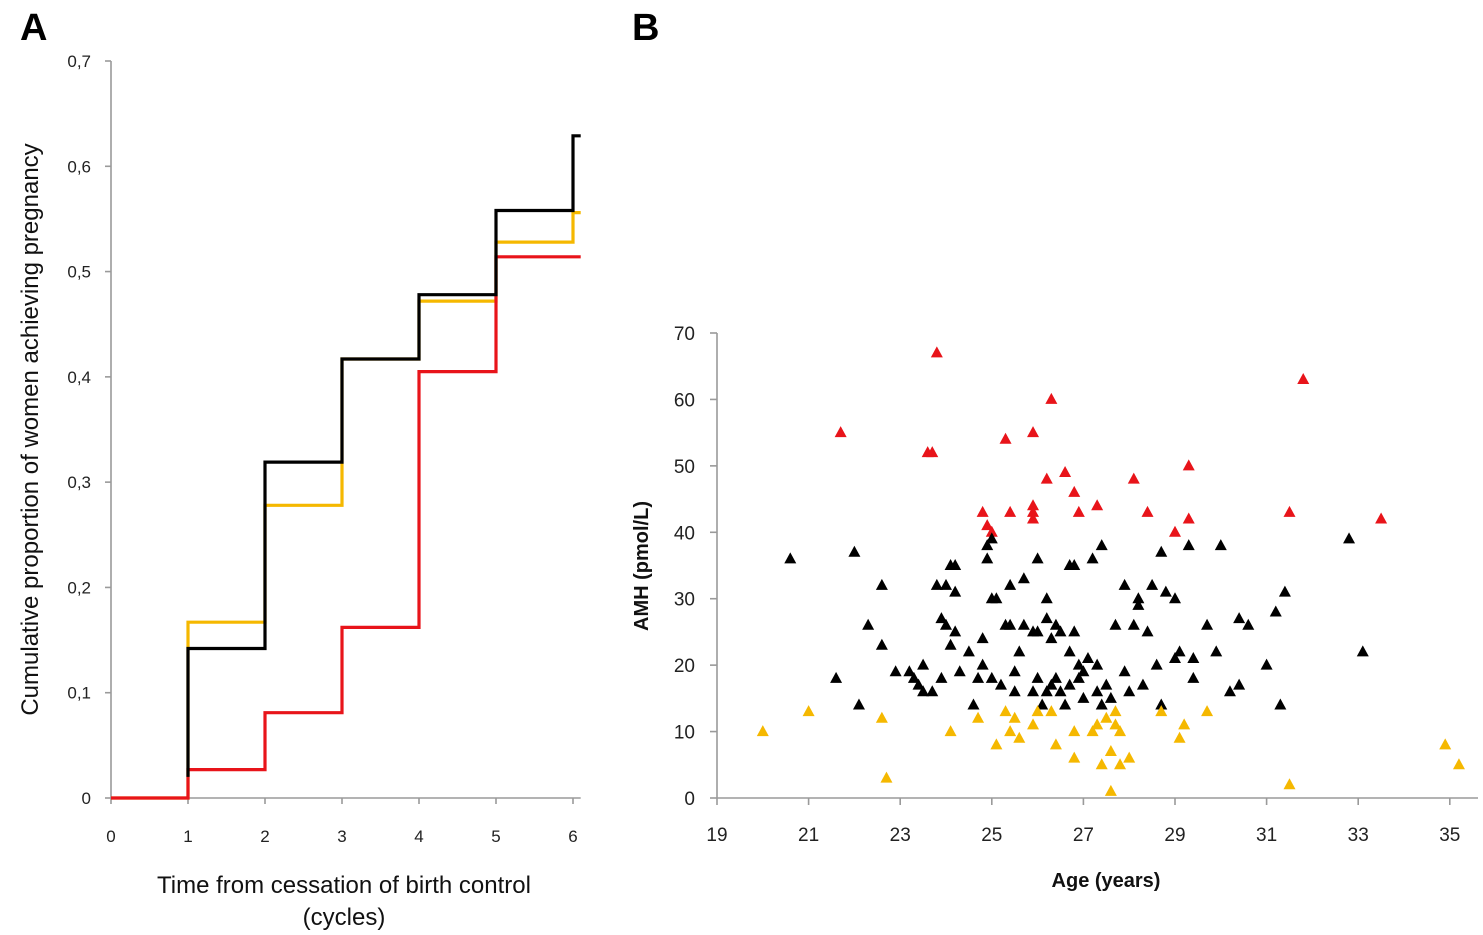 This screenshot has width=1483, height=935. I want to click on y-tick-label-b: 10, so click(684, 733).